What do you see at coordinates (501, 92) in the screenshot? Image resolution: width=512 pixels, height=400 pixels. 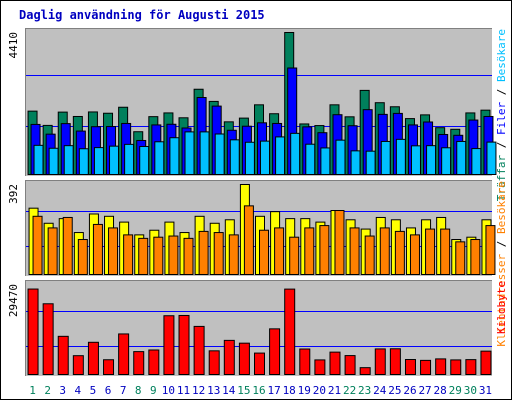 I see `top-legend-part-4: /` at bounding box center [501, 92].